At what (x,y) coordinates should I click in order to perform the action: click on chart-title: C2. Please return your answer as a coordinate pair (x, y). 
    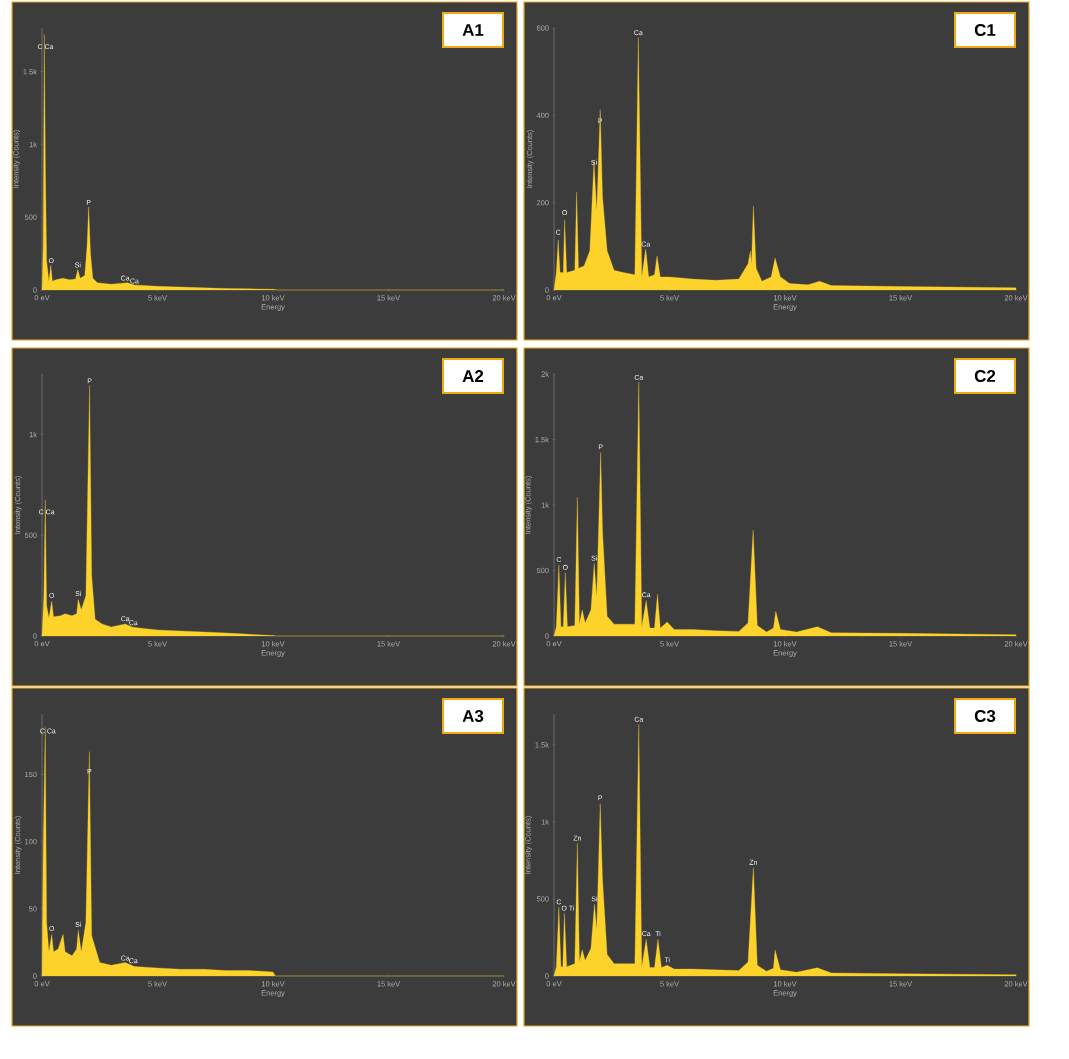
    Looking at the image, I should click on (985, 375).